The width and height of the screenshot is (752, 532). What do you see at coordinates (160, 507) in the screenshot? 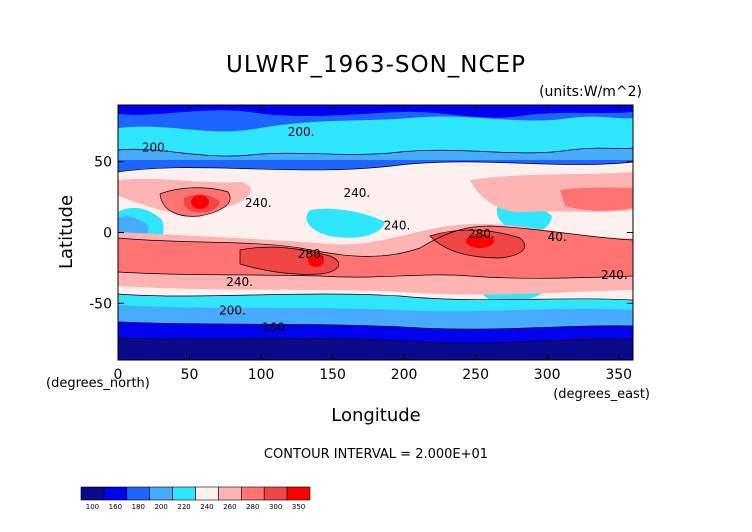
I see `colorbar-label: 200` at bounding box center [160, 507].